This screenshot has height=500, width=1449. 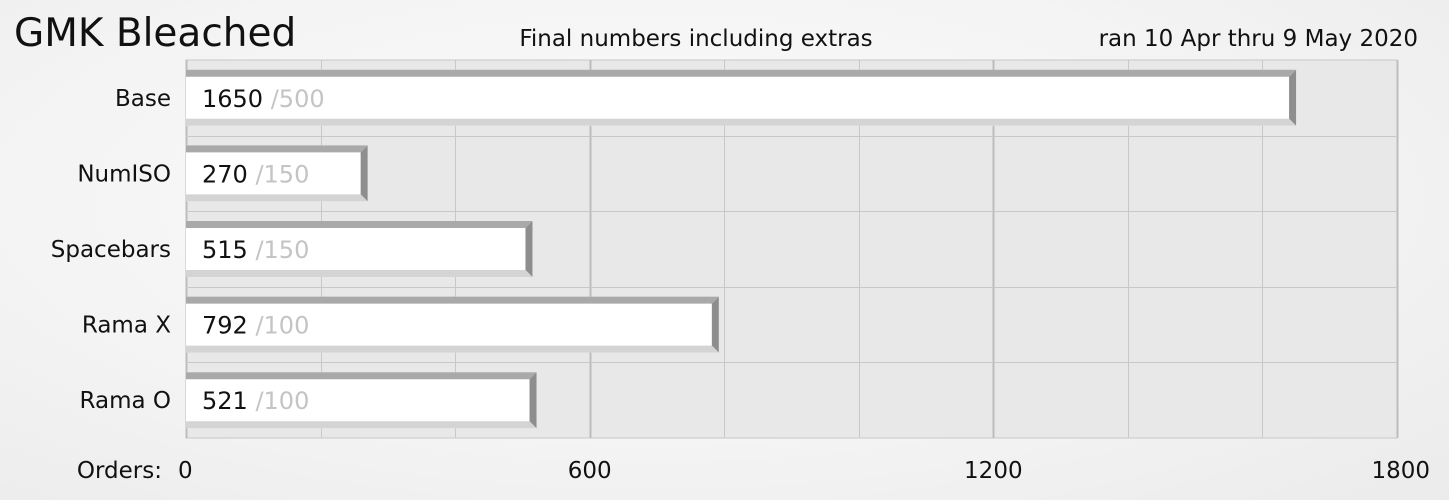 I want to click on bar-value-label: 515 /150, so click(x=255, y=250).